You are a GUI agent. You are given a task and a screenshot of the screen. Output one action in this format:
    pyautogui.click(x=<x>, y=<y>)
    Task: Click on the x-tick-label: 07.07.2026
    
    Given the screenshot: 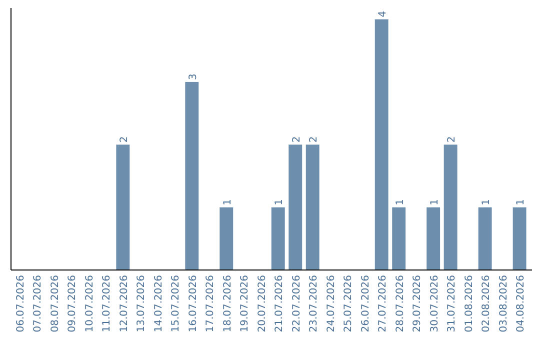 What is the action you would take?
    pyautogui.click(x=38, y=303)
    